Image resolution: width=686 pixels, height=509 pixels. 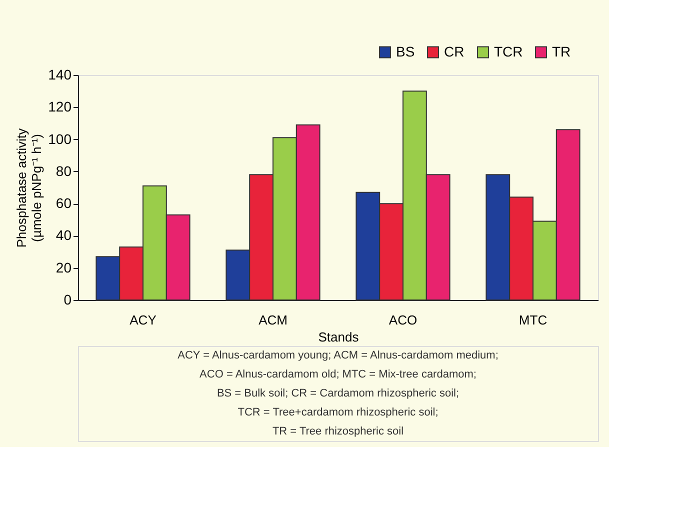 I want to click on legend-label: BS, so click(x=405, y=51).